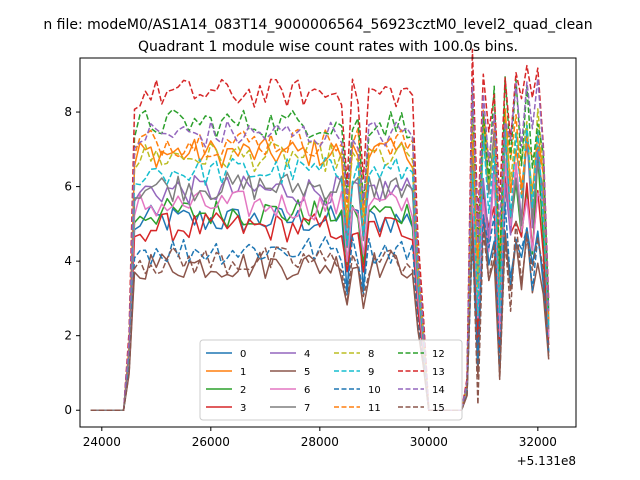 The width and height of the screenshot is (640, 480). I want to click on y-tick-label: 6, so click(68, 187).